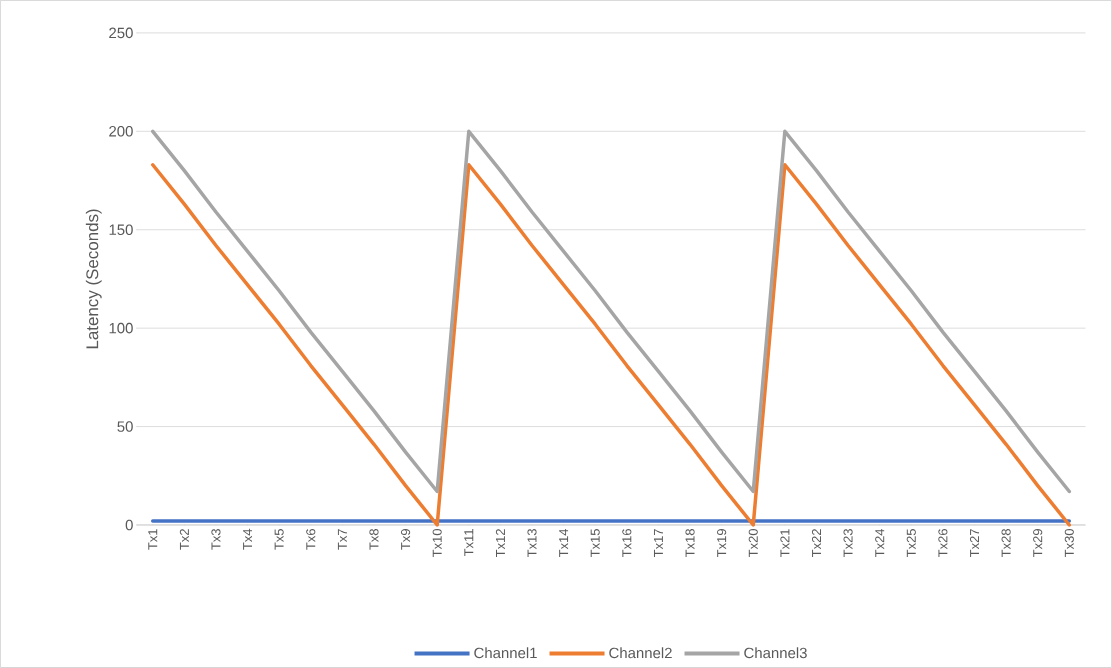 The width and height of the screenshot is (1112, 668). I want to click on y-tick-label: 50, so click(125, 426).